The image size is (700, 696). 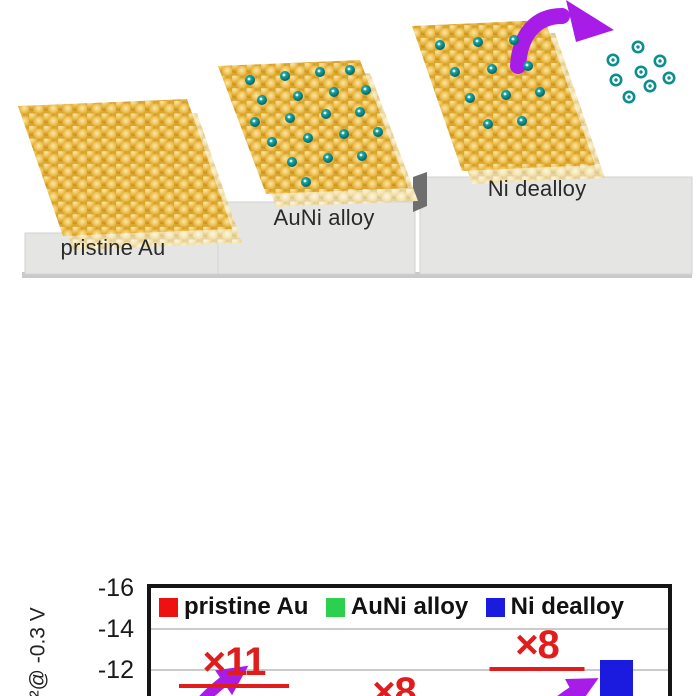 What do you see at coordinates (115, 588) in the screenshot?
I see `y-tick-label: -16` at bounding box center [115, 588].